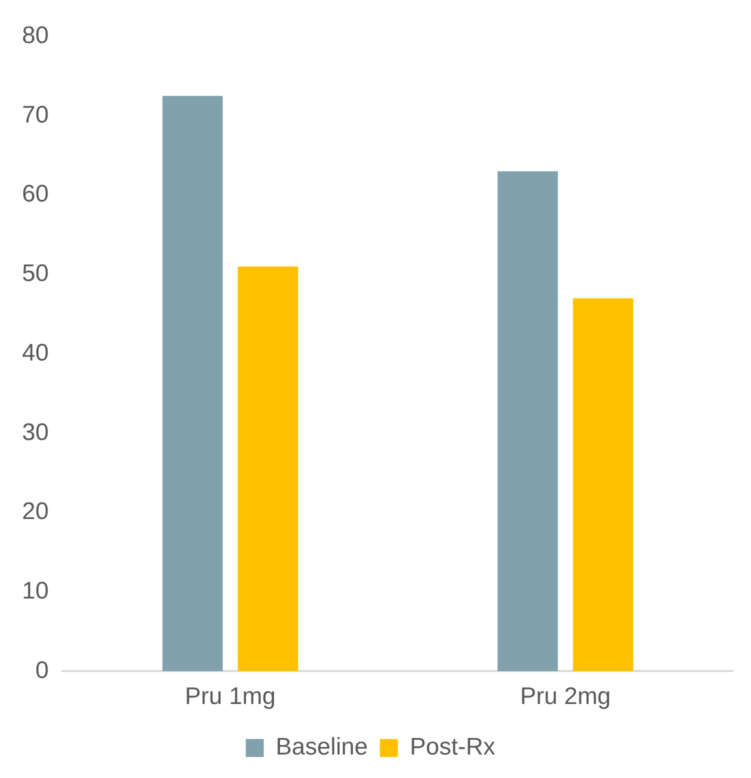 This screenshot has width=751, height=778. I want to click on y-tick-label: 20, so click(35, 512).